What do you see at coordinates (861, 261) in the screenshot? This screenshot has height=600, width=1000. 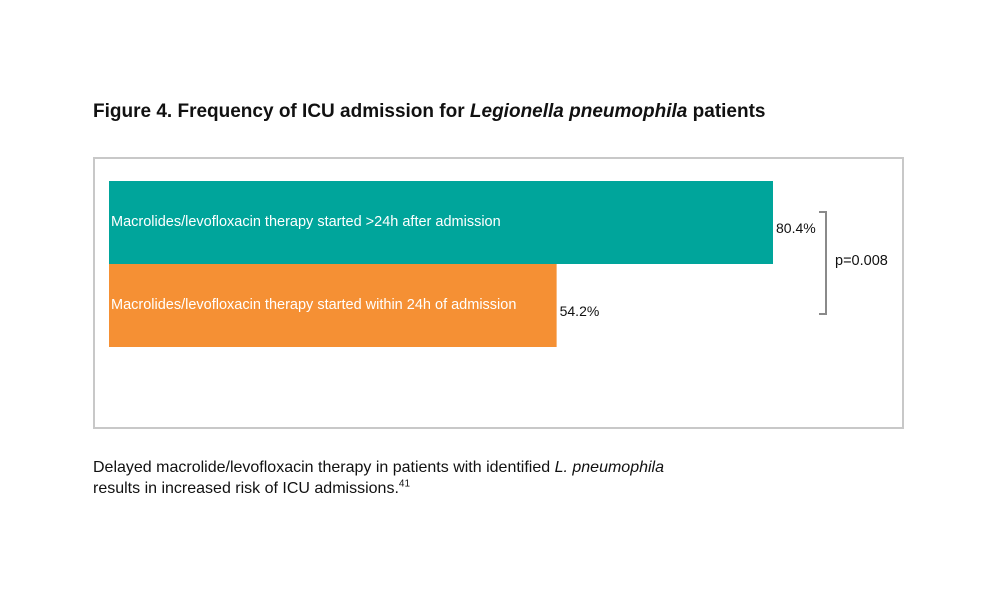 I see `p-value-label: p=0.008` at bounding box center [861, 261].